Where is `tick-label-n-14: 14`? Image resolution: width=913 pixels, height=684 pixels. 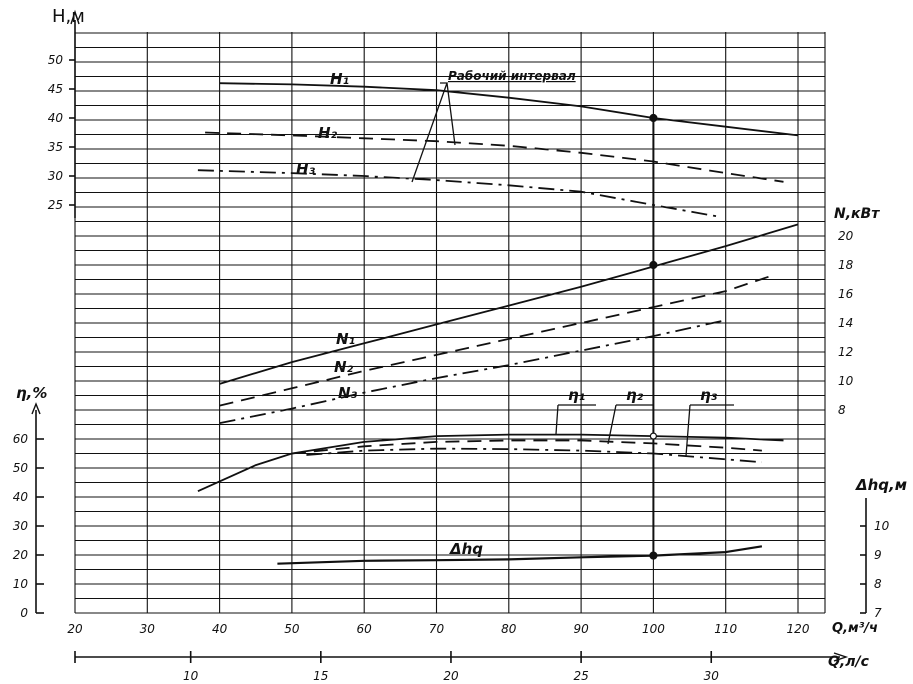 tick-label-n-14: 14 is located at coordinates (845, 323).